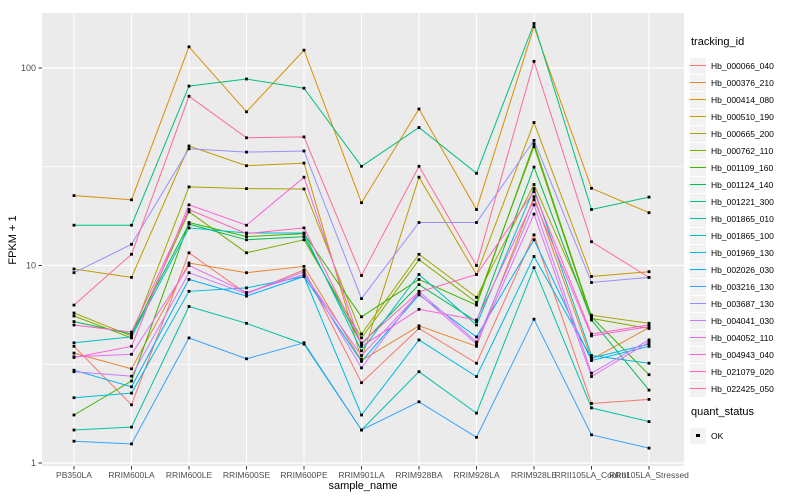 This screenshot has height=500, width=800. I want to click on legend-item: Hb_000762_110, so click(745, 150).